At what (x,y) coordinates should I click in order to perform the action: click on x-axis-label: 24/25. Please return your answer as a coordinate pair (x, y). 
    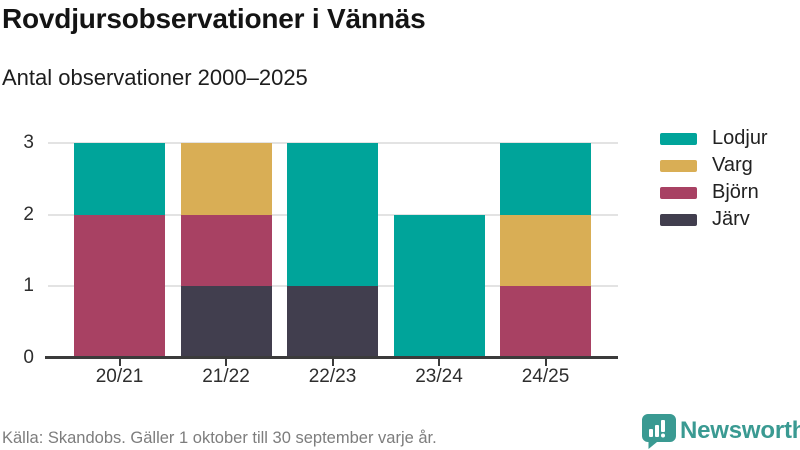
    Looking at the image, I should click on (545, 376).